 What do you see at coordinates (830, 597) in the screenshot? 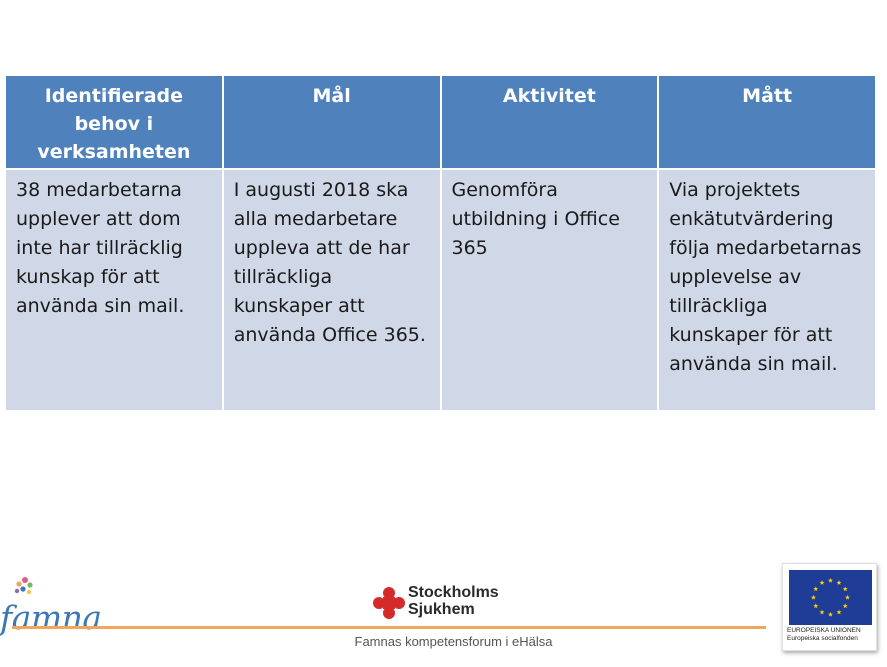
I see `eu-flag-icon` at bounding box center [830, 597].